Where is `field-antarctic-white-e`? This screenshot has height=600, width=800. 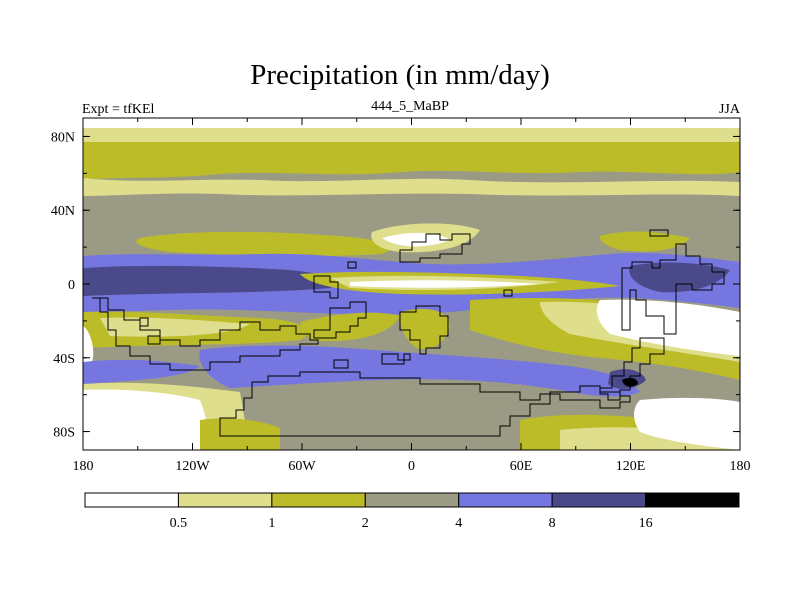
field-antarctic-white-e is located at coordinates (687, 423).